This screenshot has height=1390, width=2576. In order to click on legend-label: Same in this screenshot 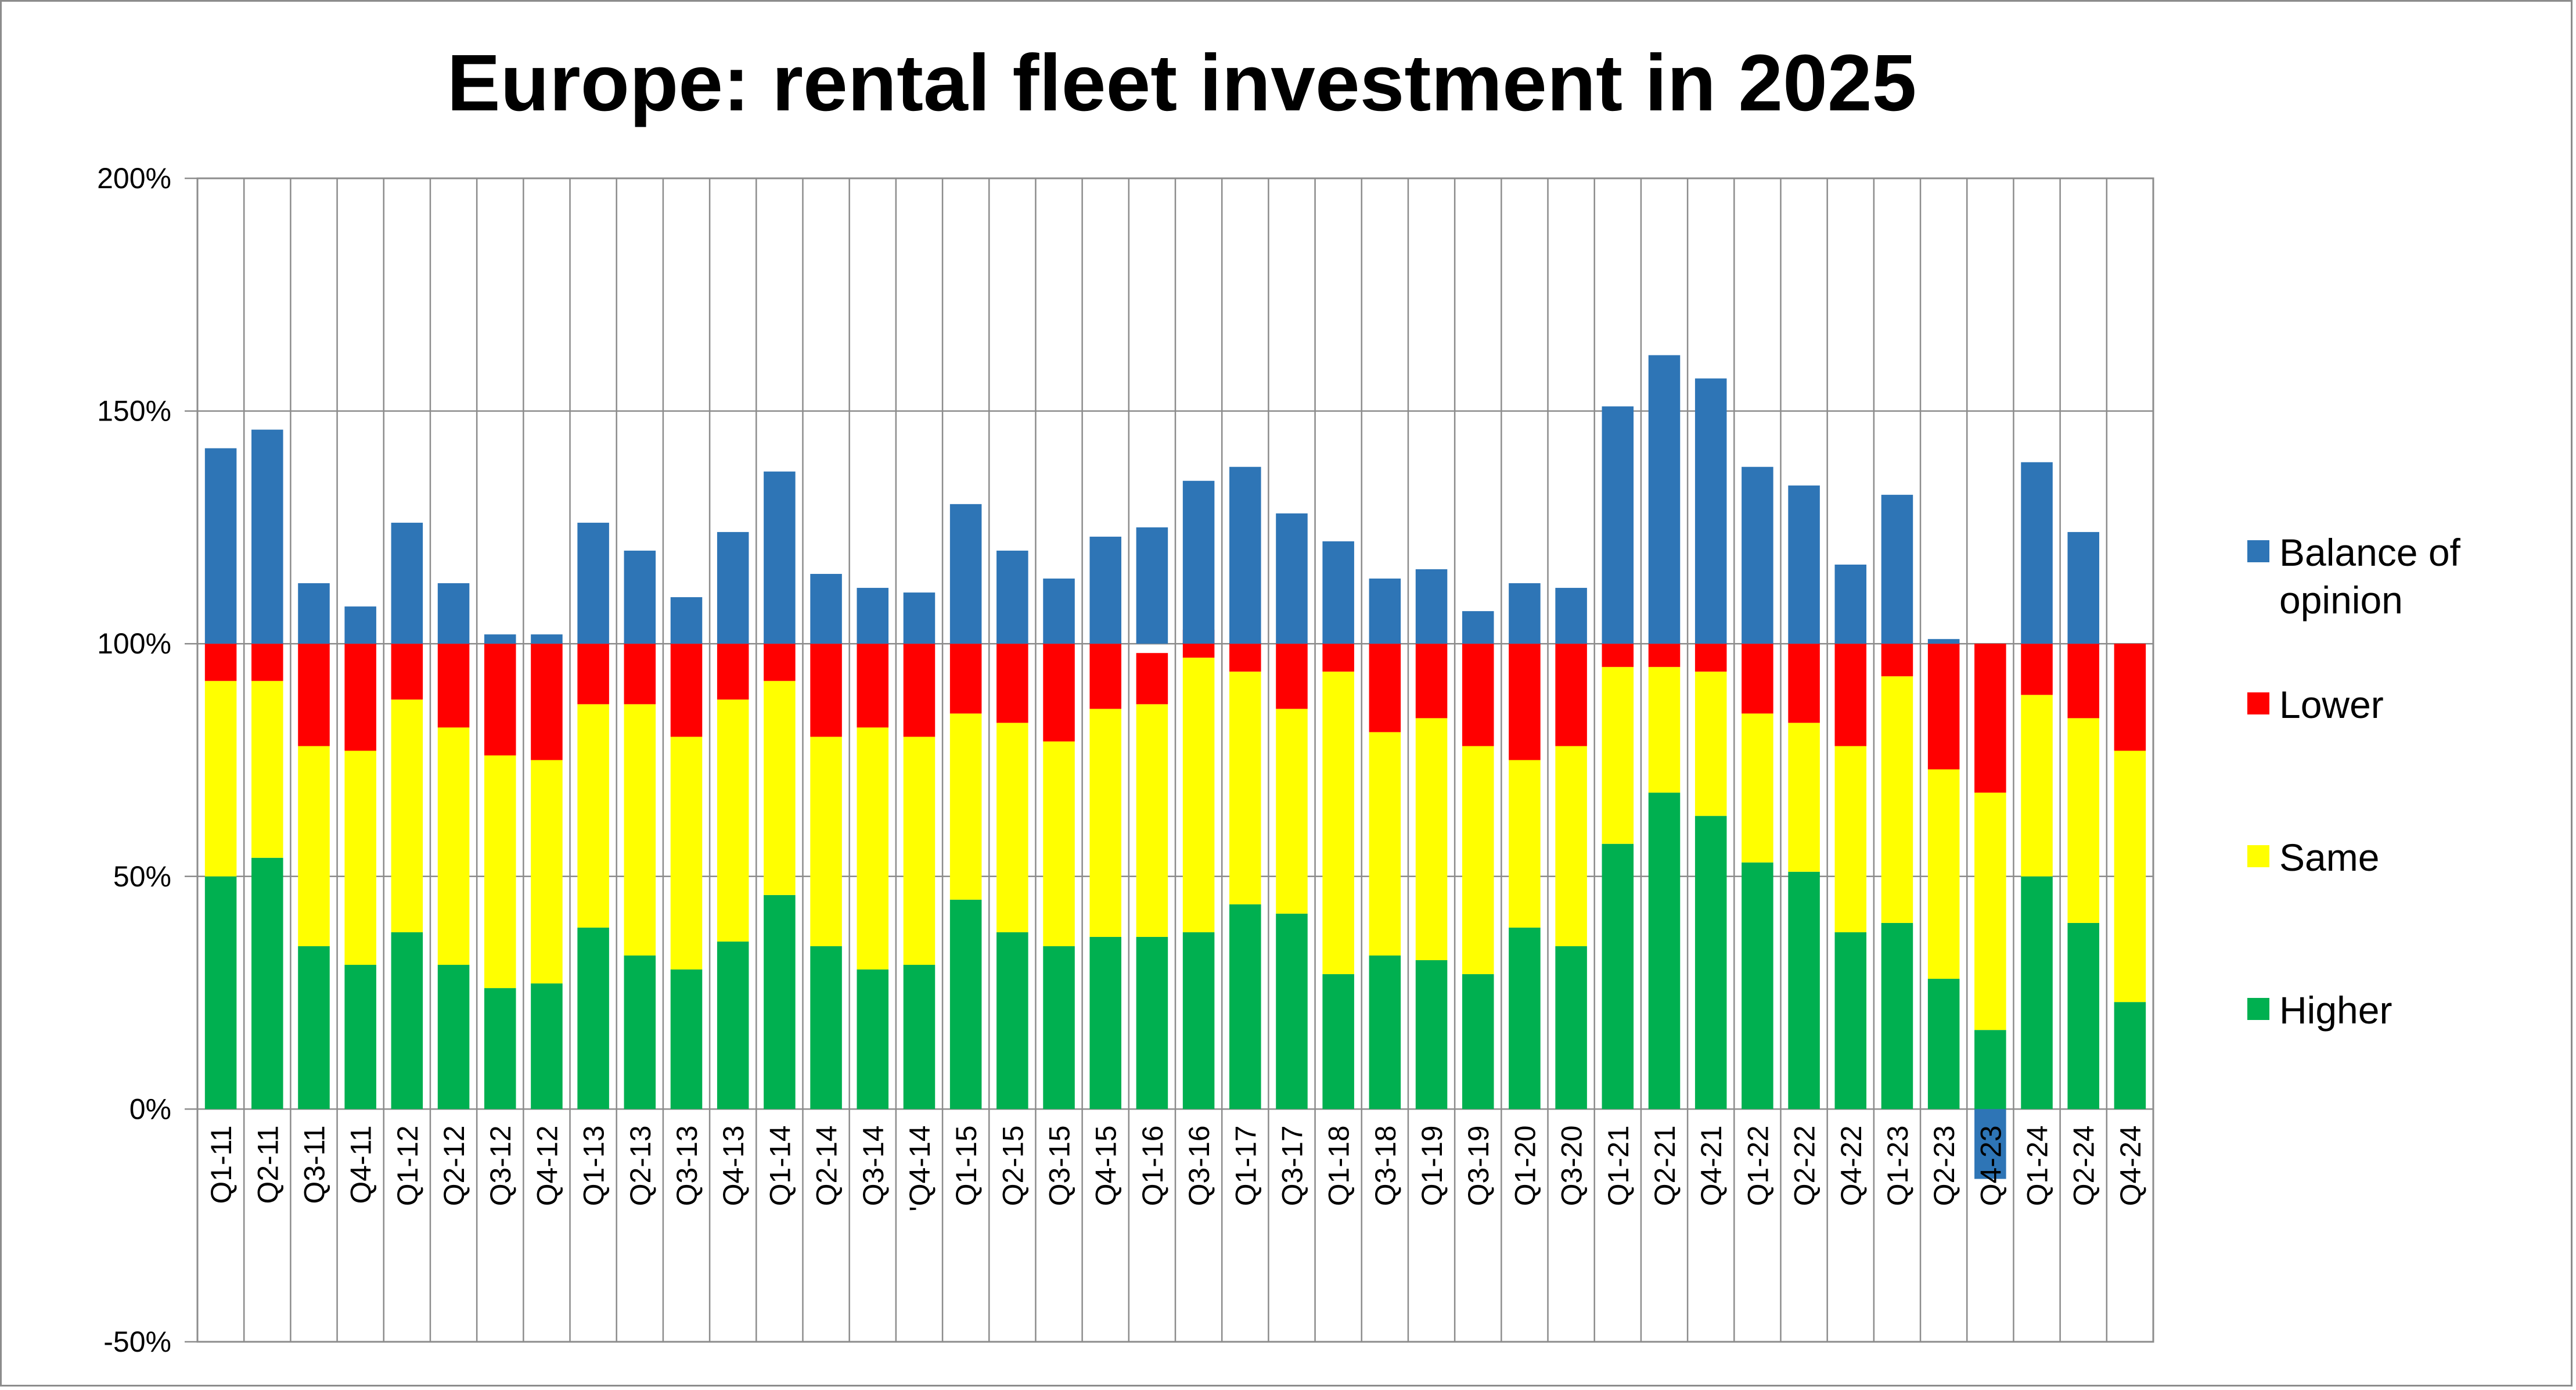, I will do `click(2329, 857)`.